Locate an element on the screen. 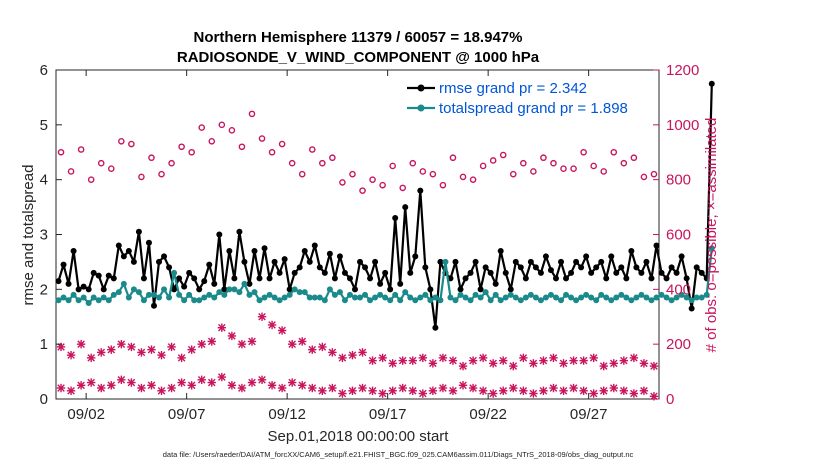 The height and width of the screenshot is (470, 830). y-right-tick-label: 600 is located at coordinates (678, 235).